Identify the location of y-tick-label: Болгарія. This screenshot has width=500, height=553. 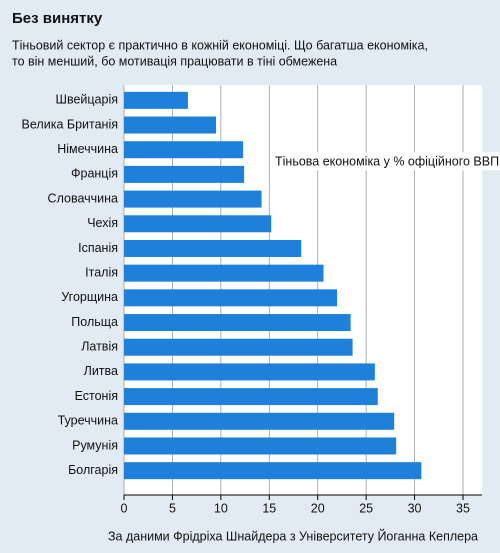
(93, 470).